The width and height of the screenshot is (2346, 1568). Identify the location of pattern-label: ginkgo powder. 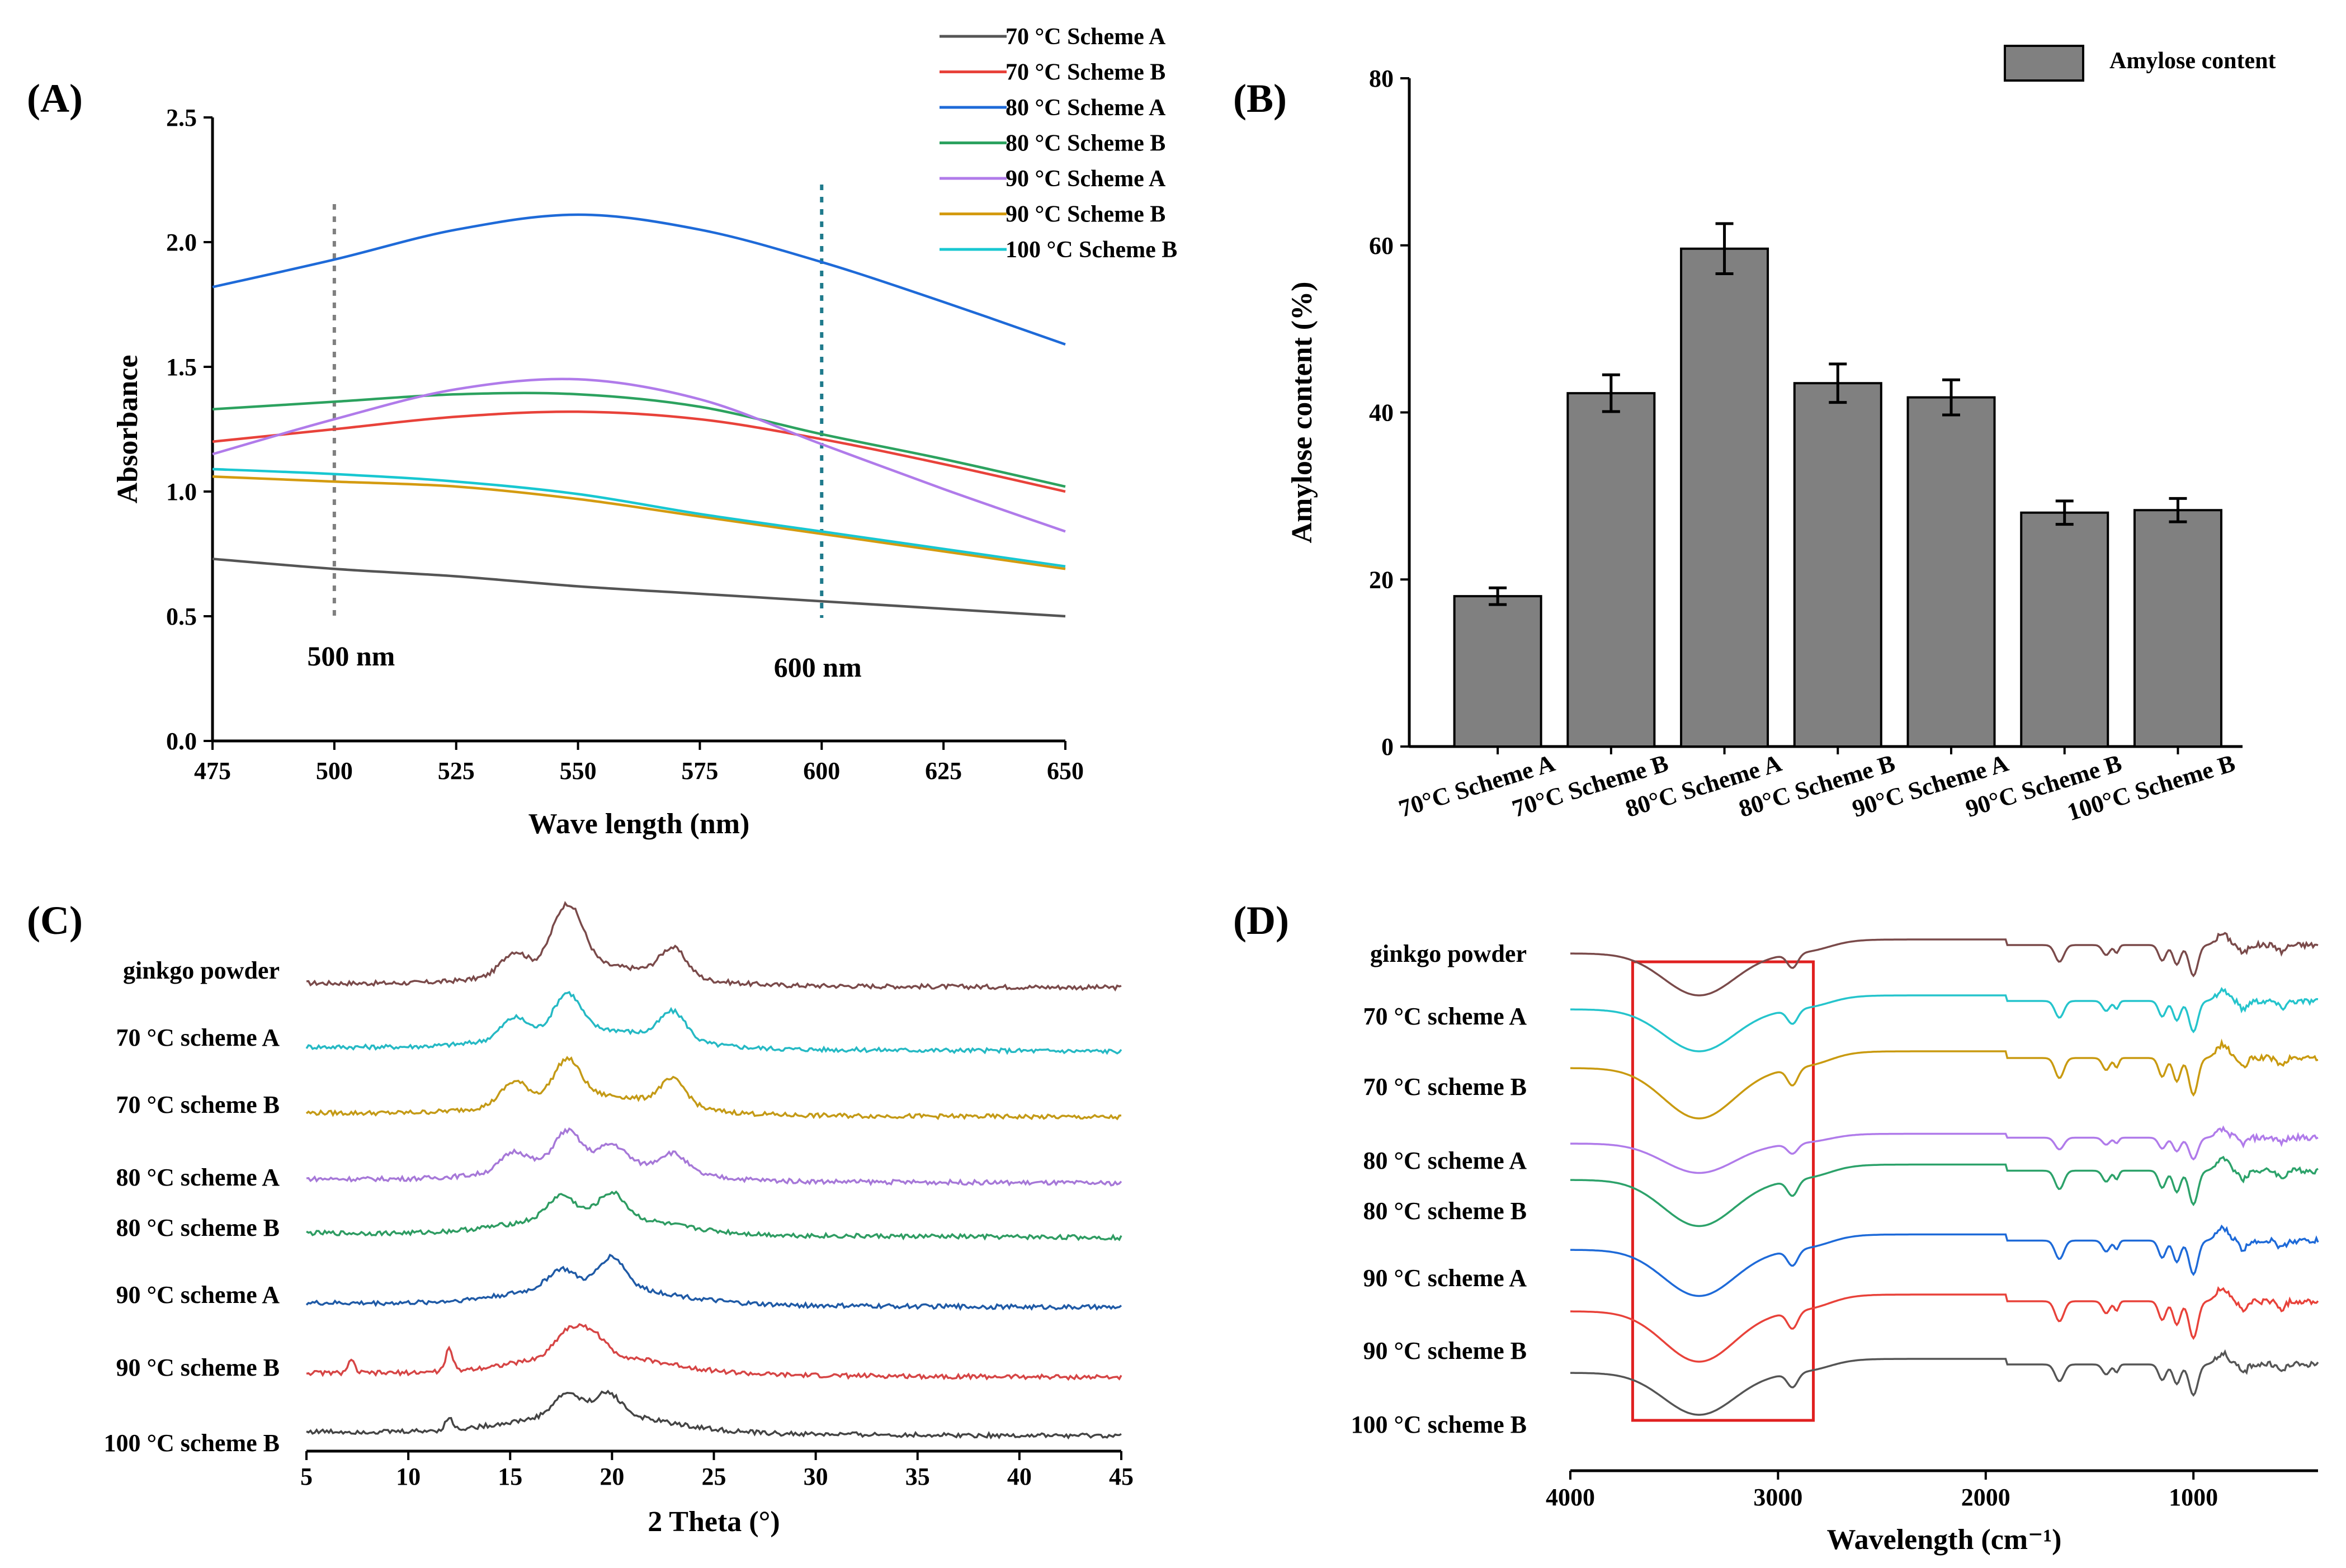
(201, 970).